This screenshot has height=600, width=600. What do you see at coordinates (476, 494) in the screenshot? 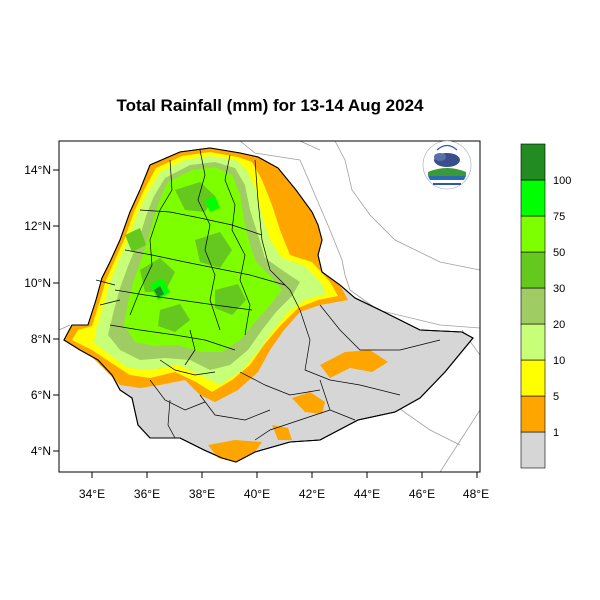
I see `x-tick-label: 48°E` at bounding box center [476, 494].